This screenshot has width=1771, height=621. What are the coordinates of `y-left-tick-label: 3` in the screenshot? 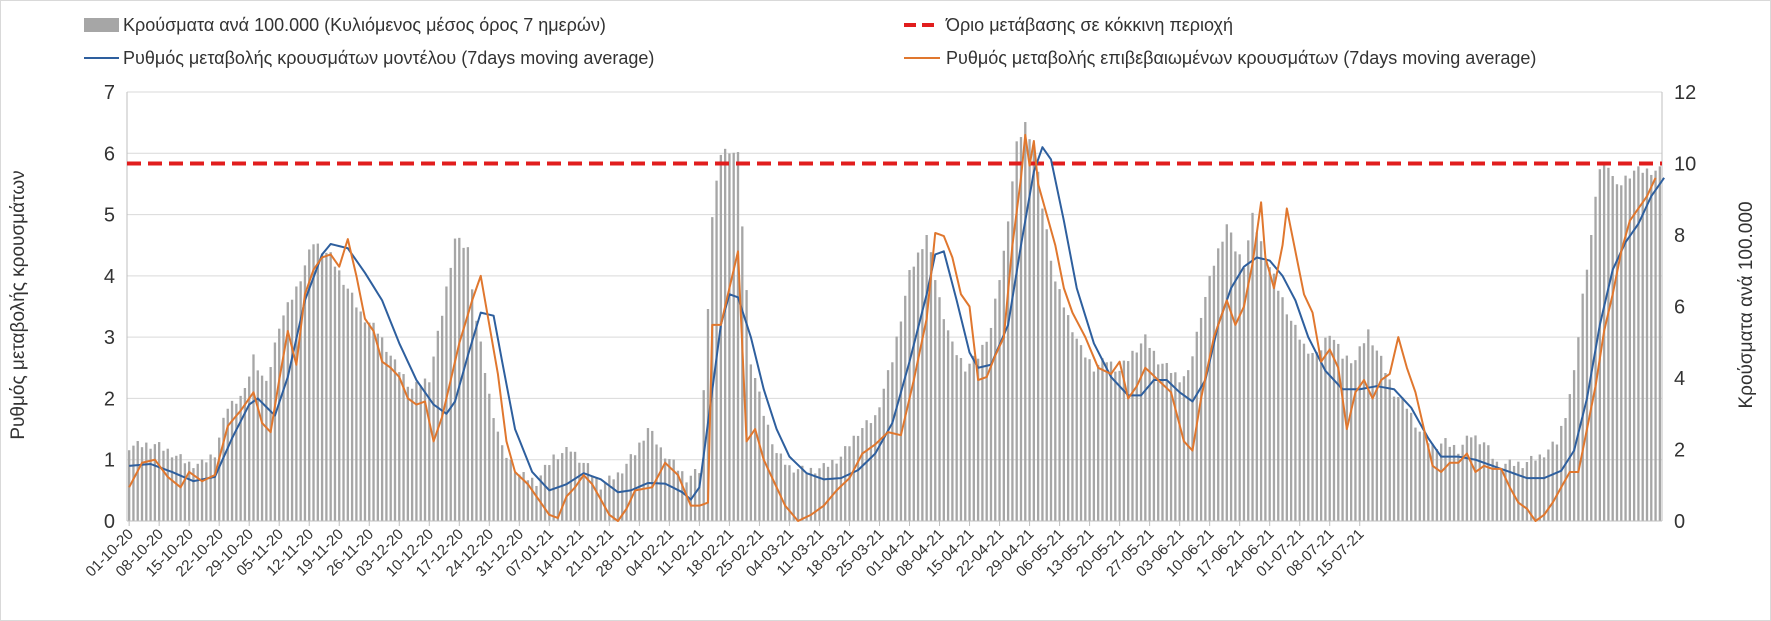 It's located at (109, 338).